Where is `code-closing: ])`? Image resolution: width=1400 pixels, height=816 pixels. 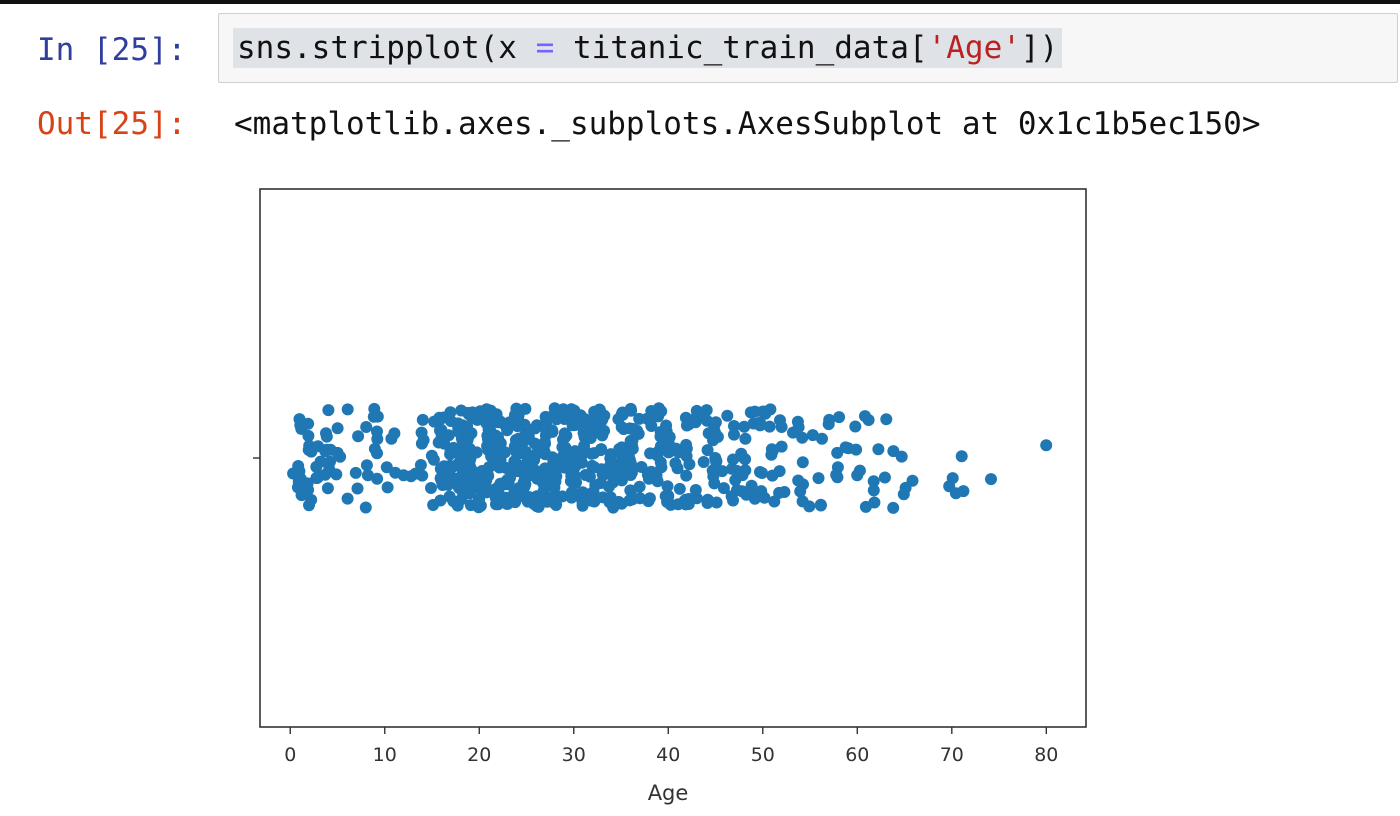 code-closing: ]) is located at coordinates (1039, 48).